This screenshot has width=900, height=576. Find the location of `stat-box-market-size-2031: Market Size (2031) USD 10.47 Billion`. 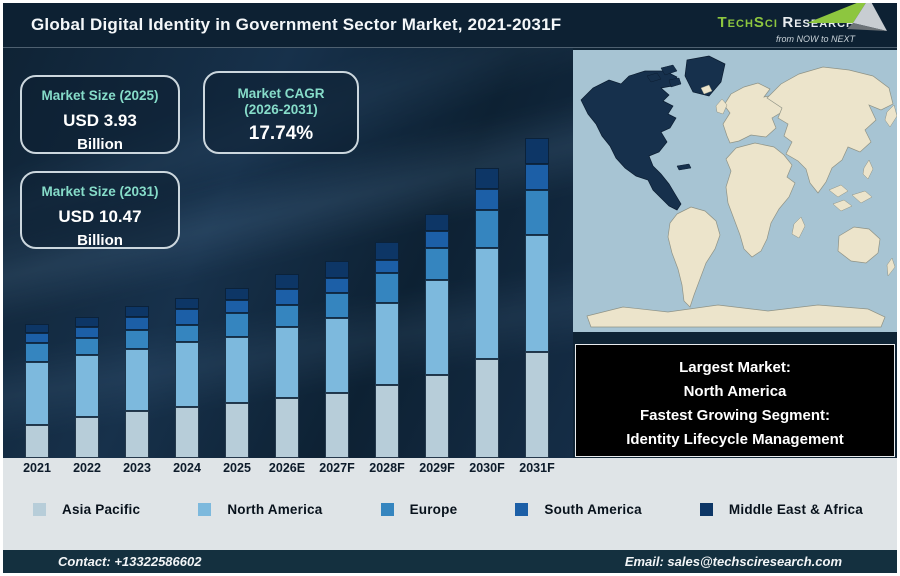

stat-box-market-size-2031: Market Size (2031) USD 10.47 Billion is located at coordinates (100, 210).